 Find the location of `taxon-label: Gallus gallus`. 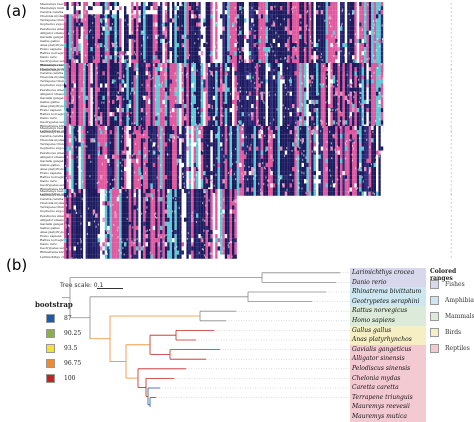

taxon-label: Gallus gallus is located at coordinates (388, 331).